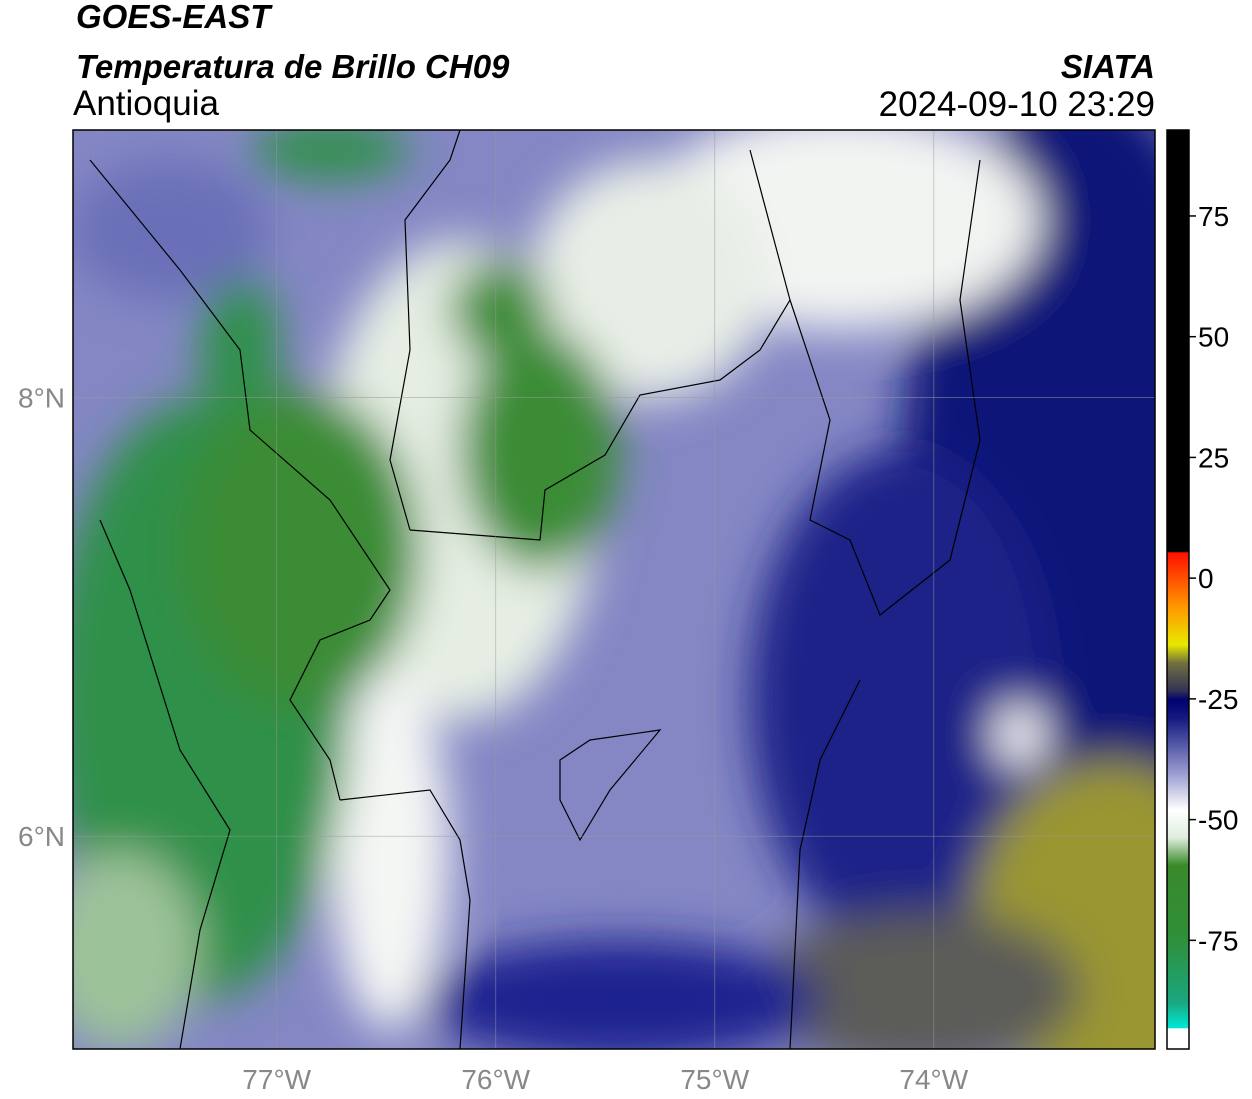 The width and height of the screenshot is (1252, 1099). Describe the element at coordinates (41, 398) in the screenshot. I see `y-tick-label: 8°N` at that location.